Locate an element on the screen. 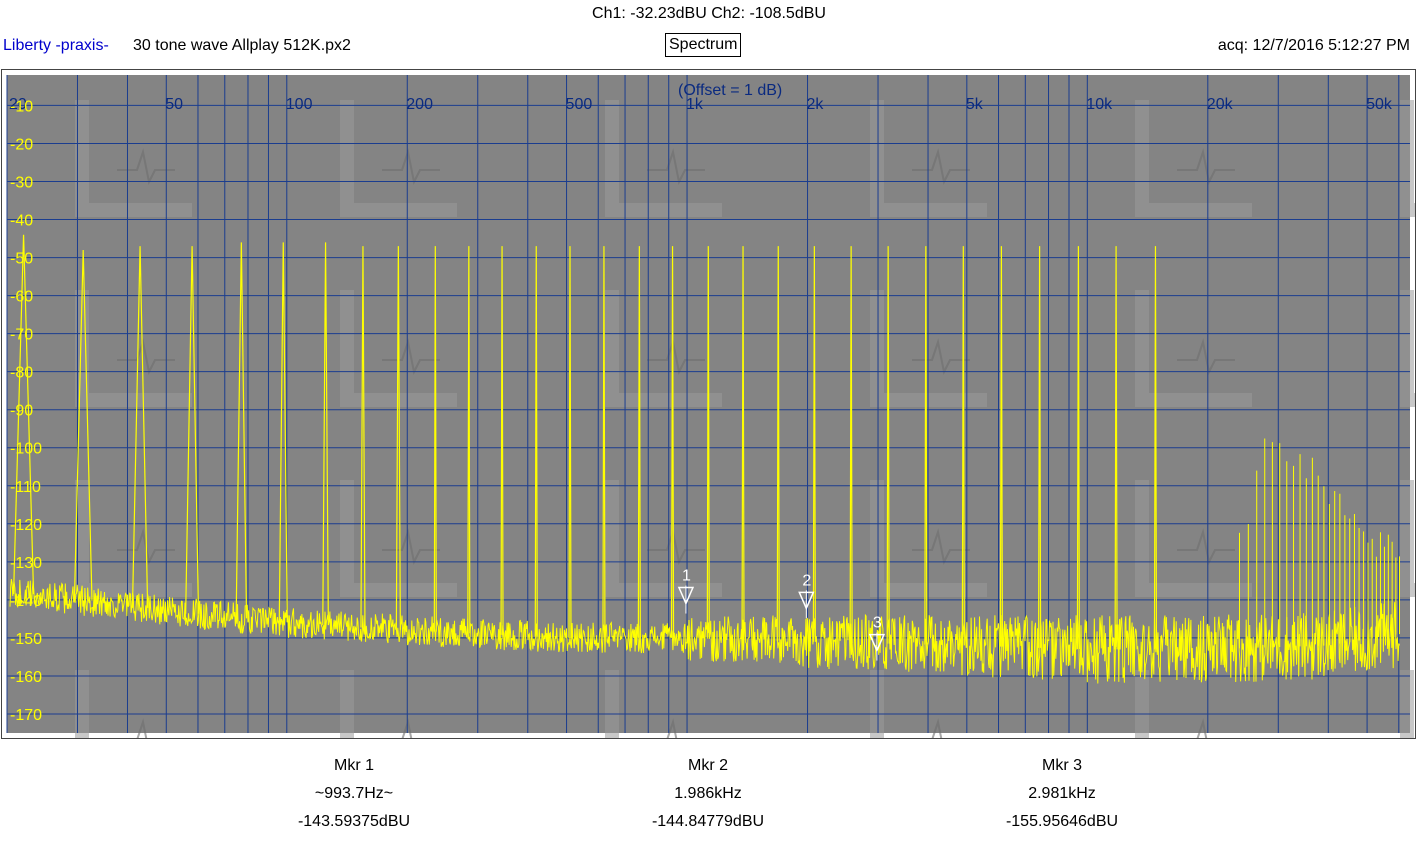 The image size is (1418, 851). y-tick-label: -160 is located at coordinates (26, 677).